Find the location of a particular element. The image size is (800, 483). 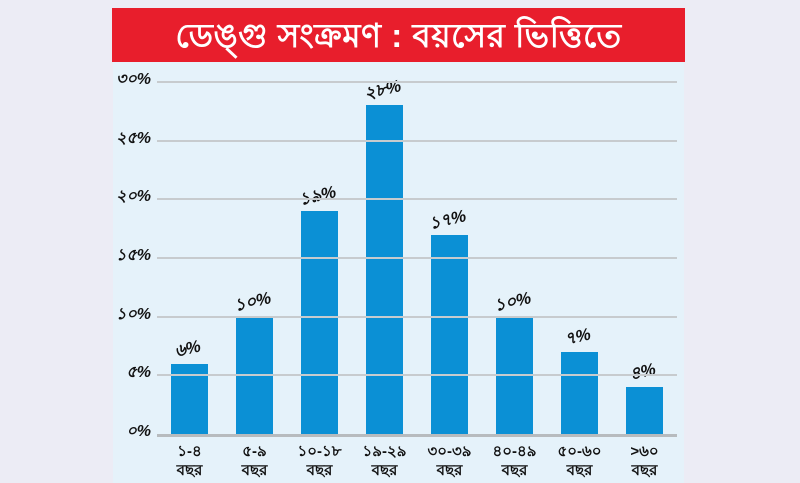

x-axis-label: ১-৪ বছর is located at coordinates (189, 461).